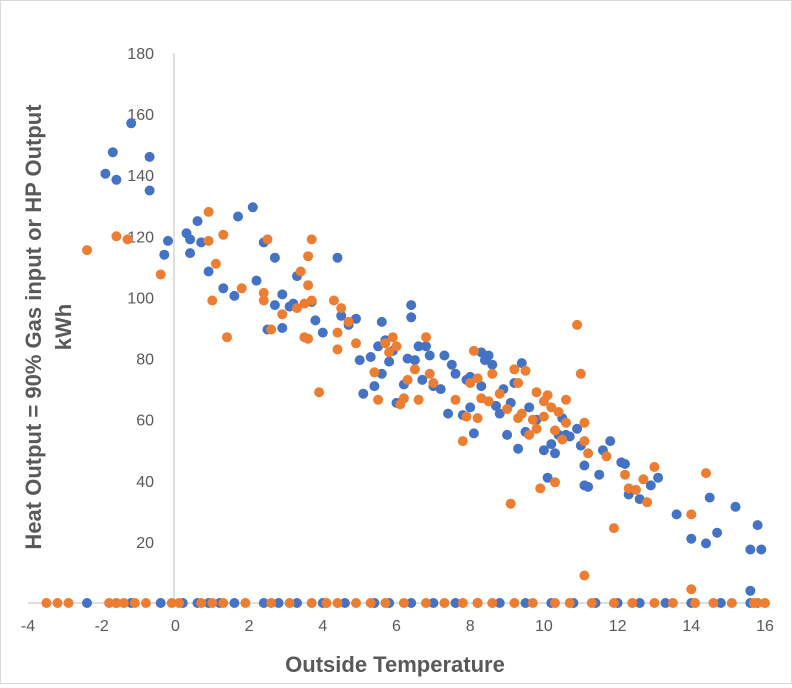 The width and height of the screenshot is (792, 688). I want to click on x-tick-label: 16, so click(765, 626).